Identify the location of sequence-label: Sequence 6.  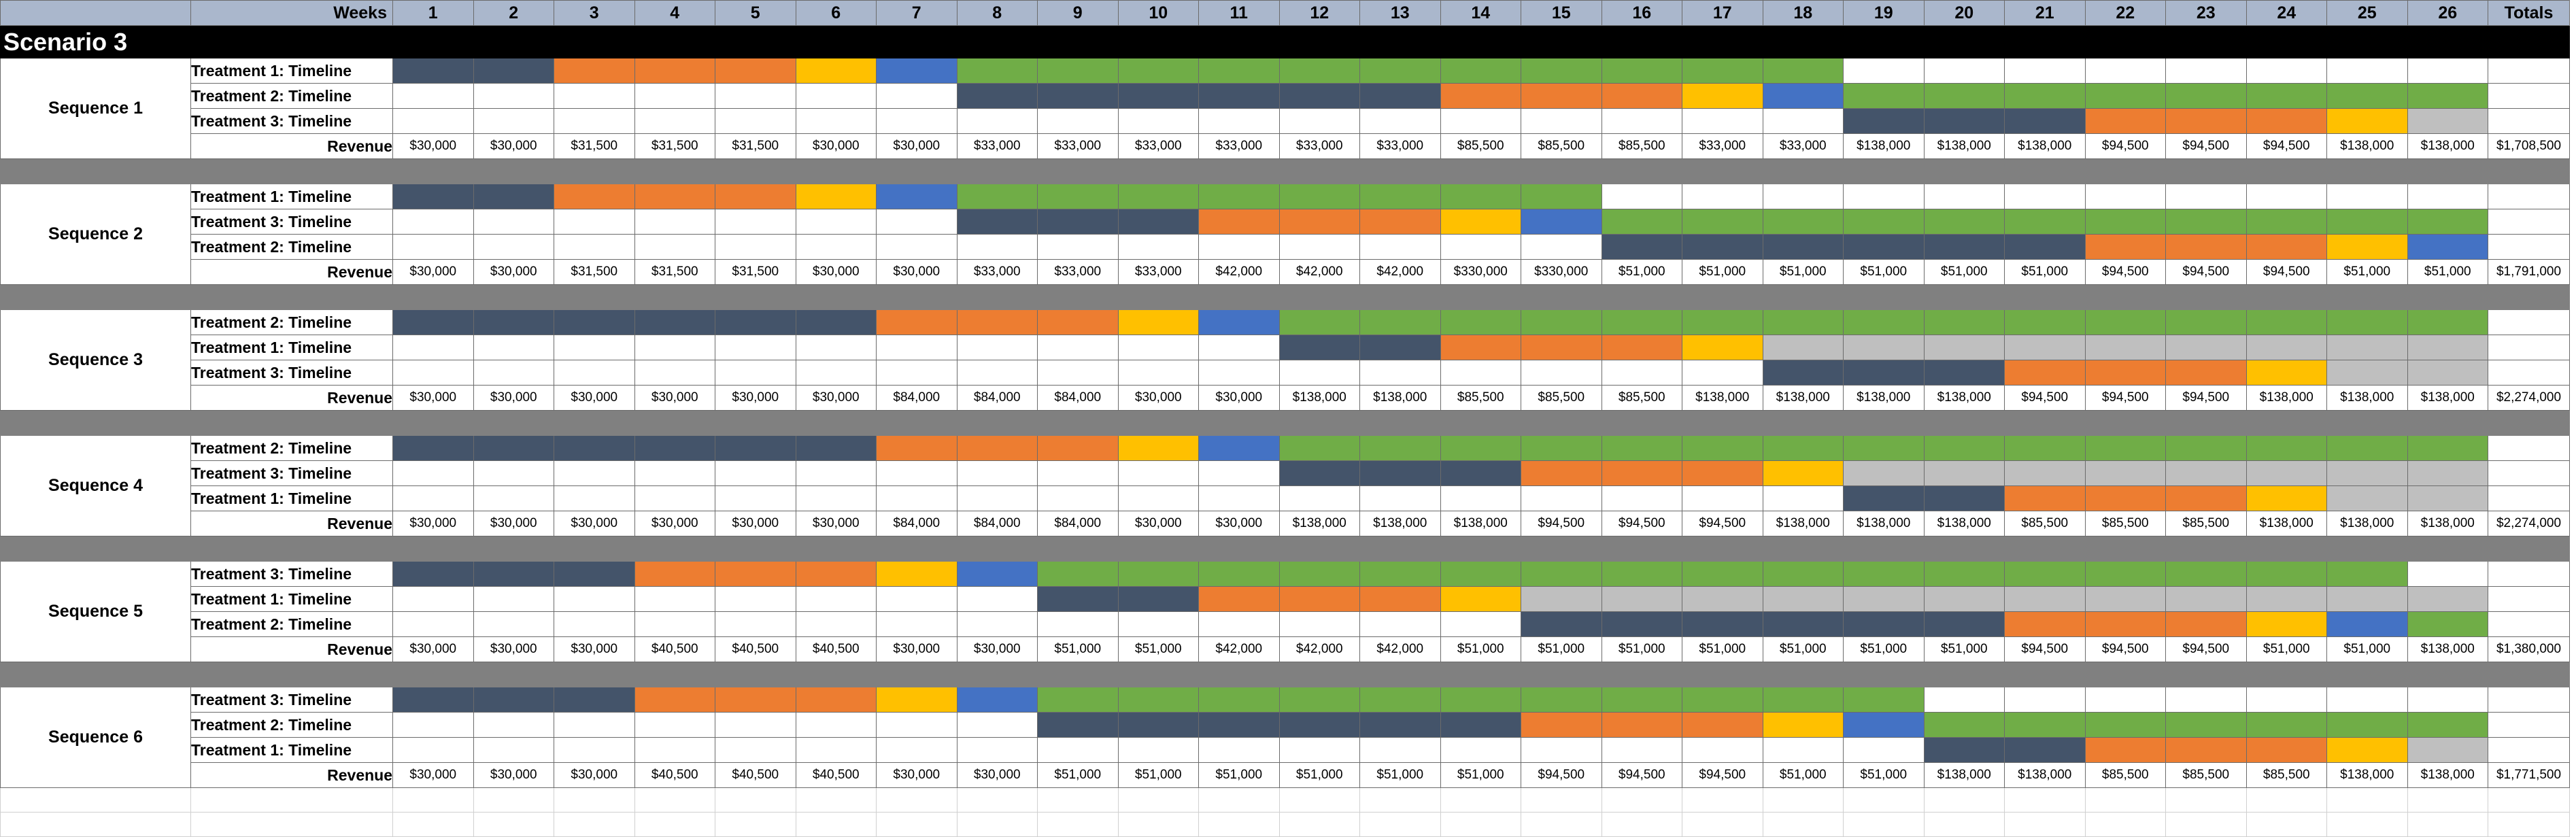
(95, 737).